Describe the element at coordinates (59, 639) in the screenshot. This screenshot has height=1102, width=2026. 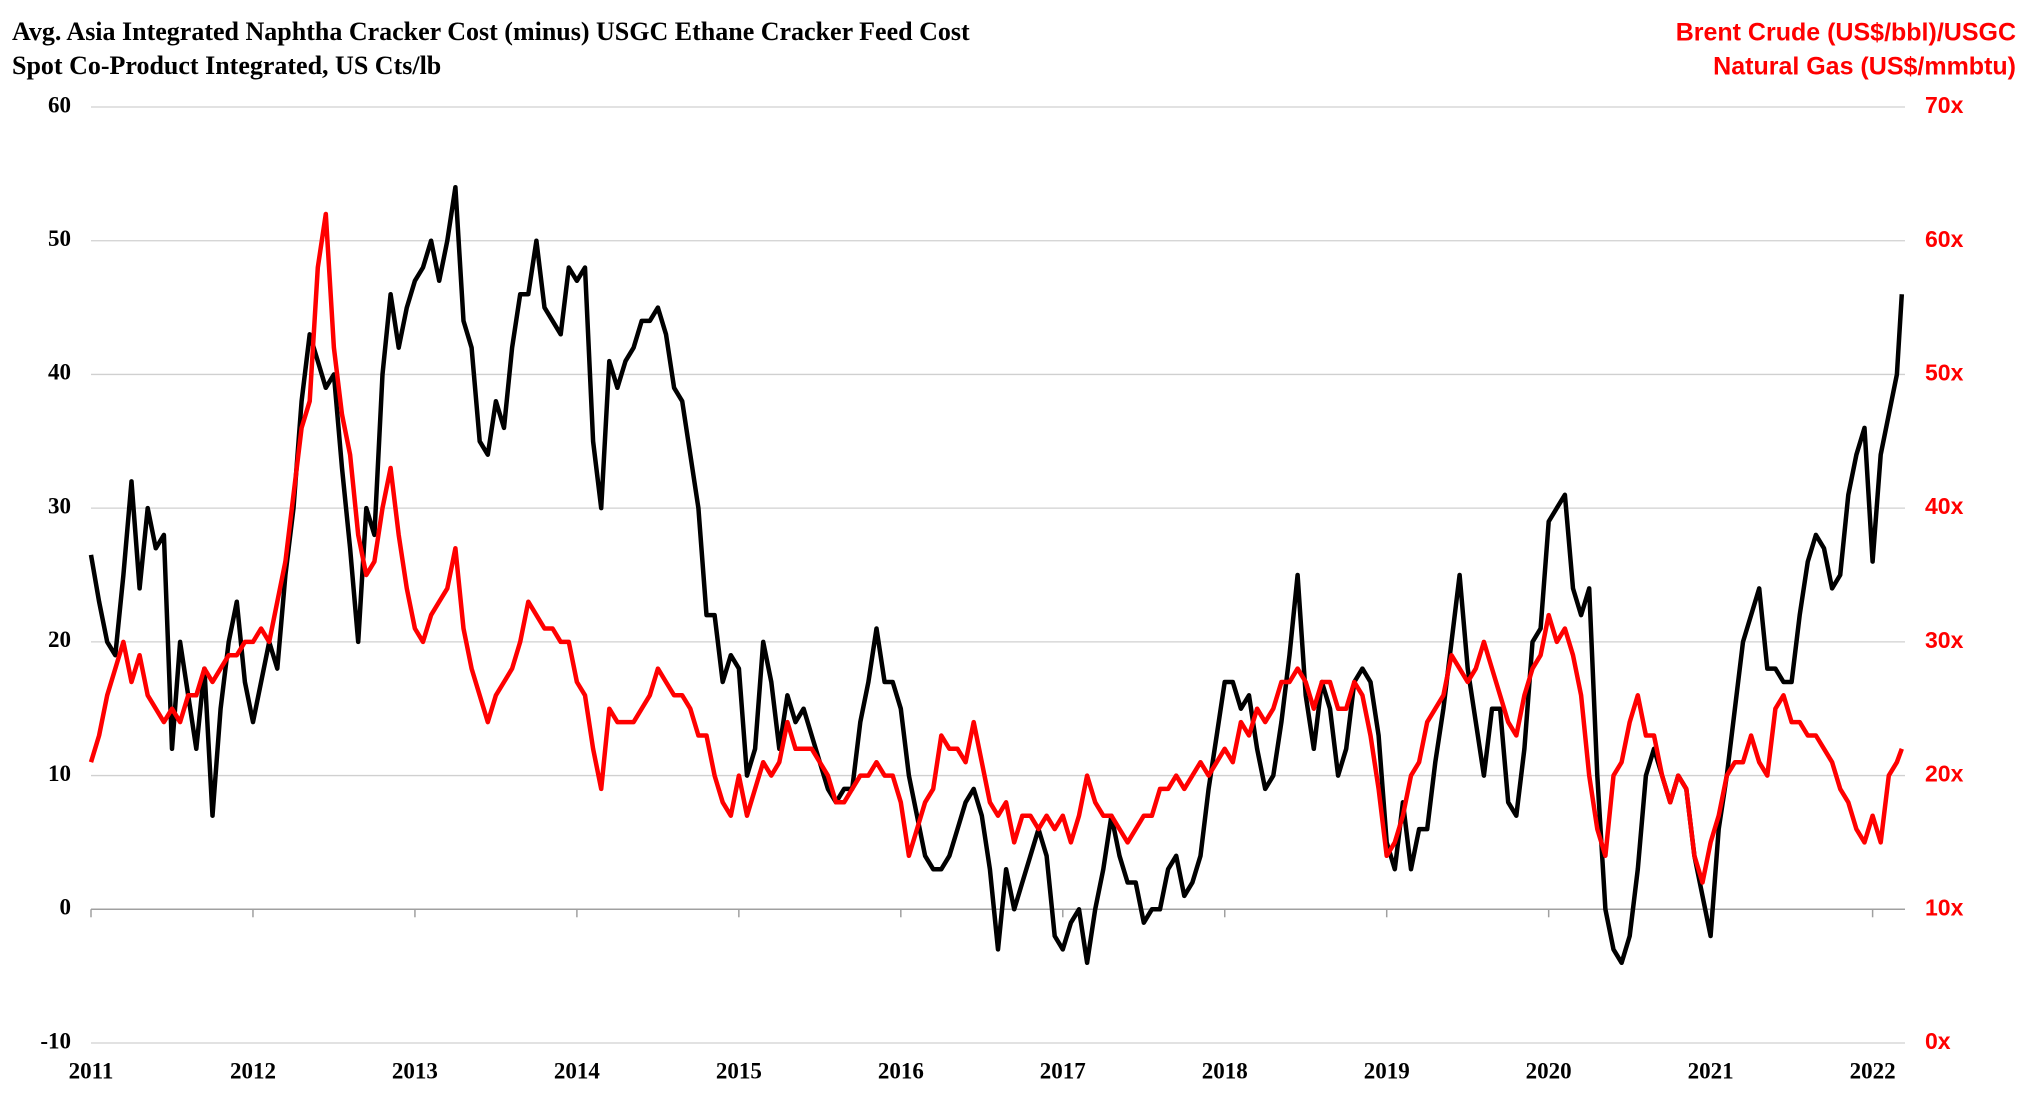
I see `y-tick-label: 20` at that location.